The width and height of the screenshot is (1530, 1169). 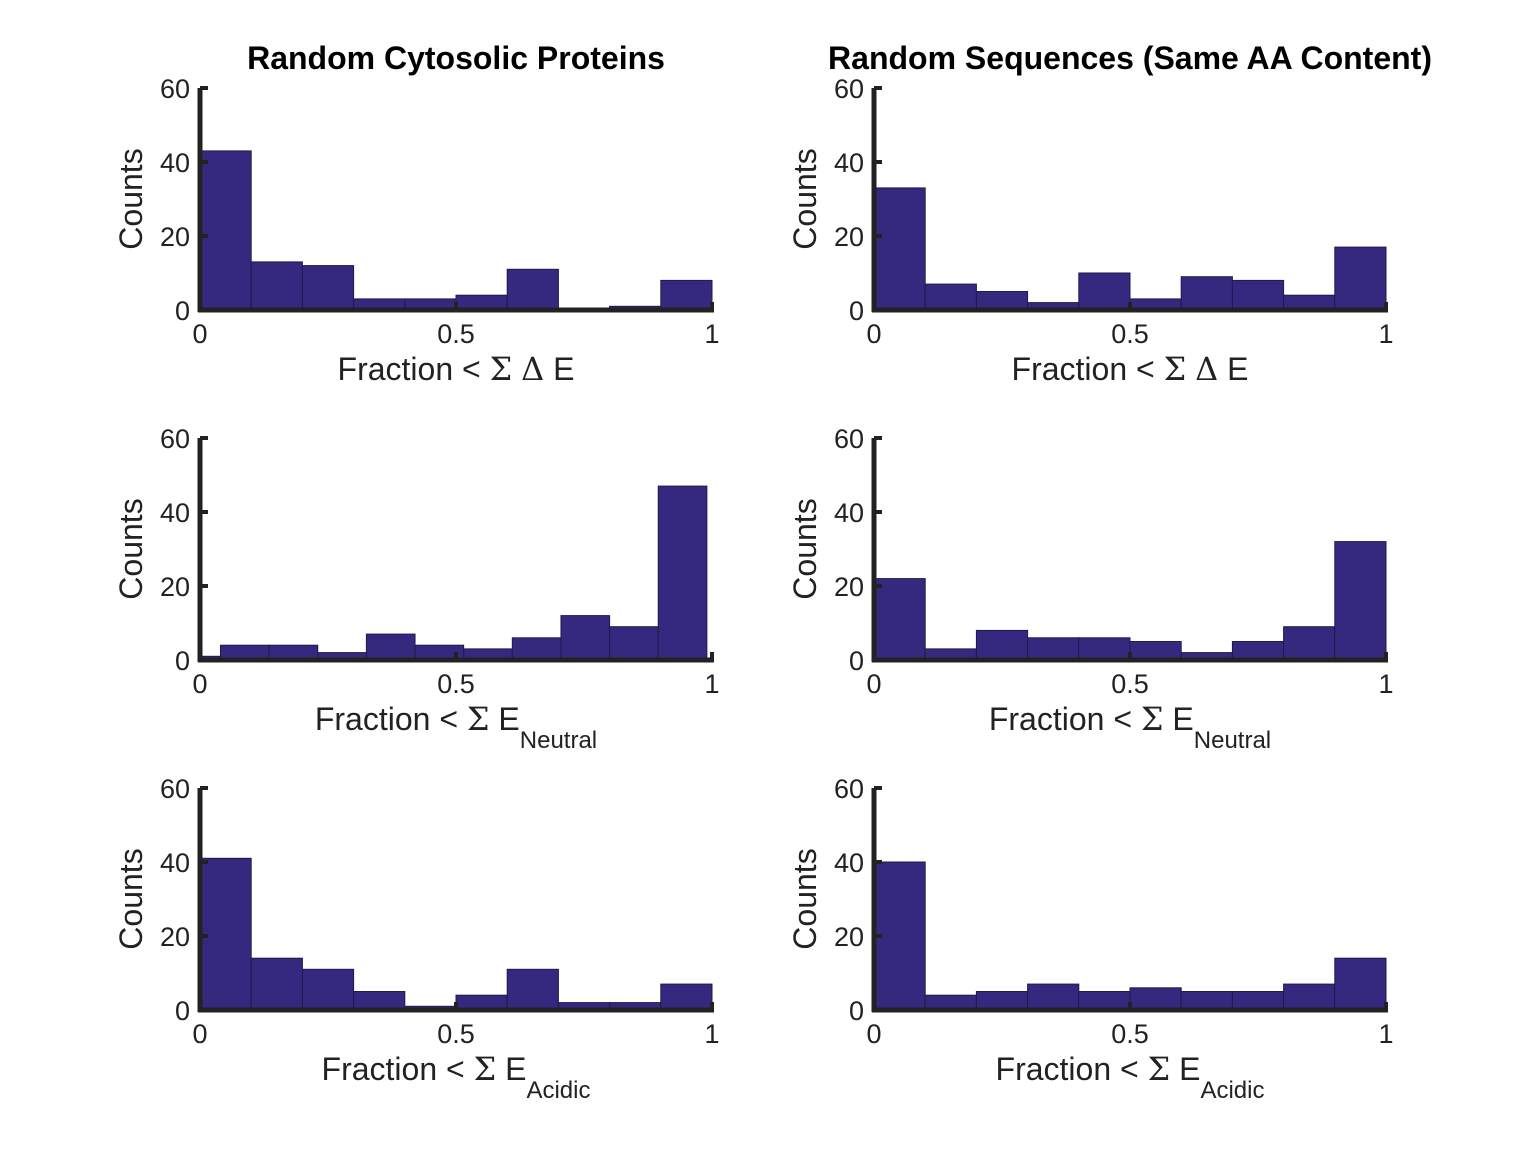 I want to click on chart-title: Random Sequences (Same AA Content), so click(x=1130, y=58).